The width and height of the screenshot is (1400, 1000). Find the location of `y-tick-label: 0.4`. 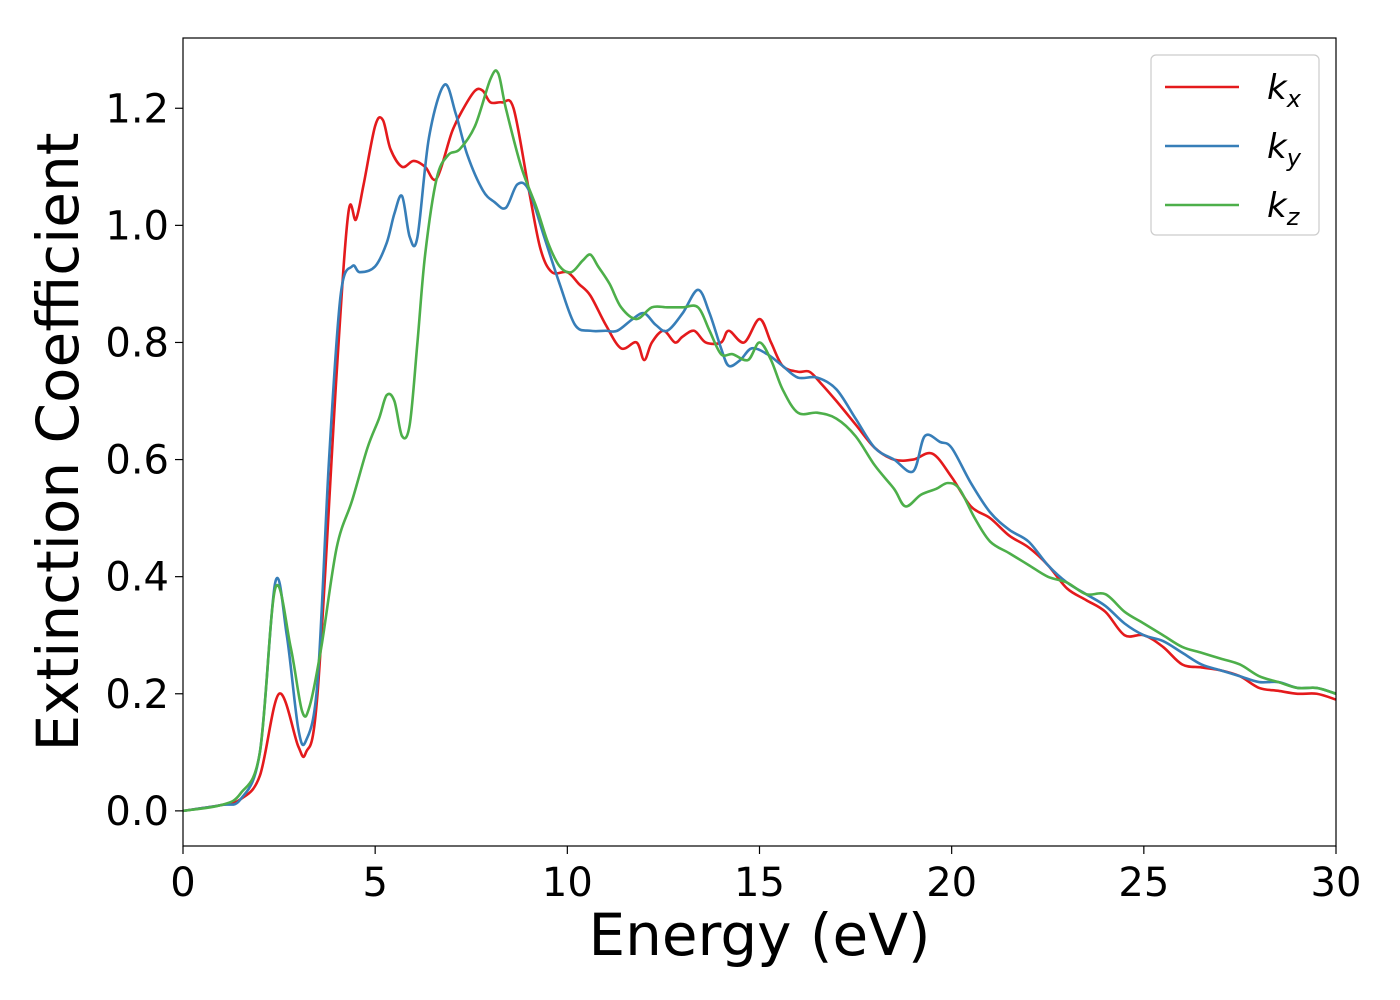

y-tick-label: 0.4 is located at coordinates (137, 578).